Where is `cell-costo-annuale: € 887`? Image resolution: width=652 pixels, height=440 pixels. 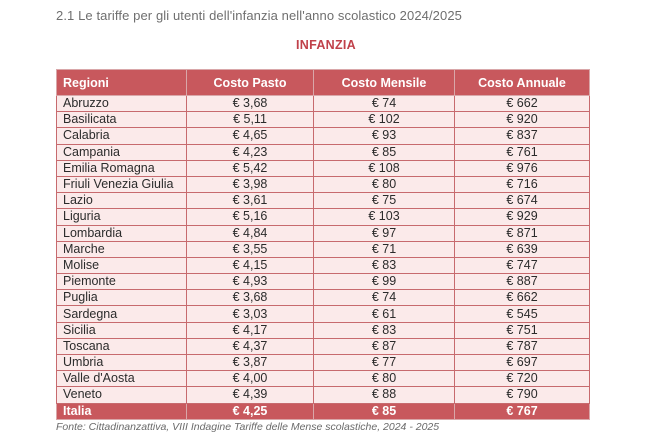 cell-costo-annuale: € 887 is located at coordinates (522, 282).